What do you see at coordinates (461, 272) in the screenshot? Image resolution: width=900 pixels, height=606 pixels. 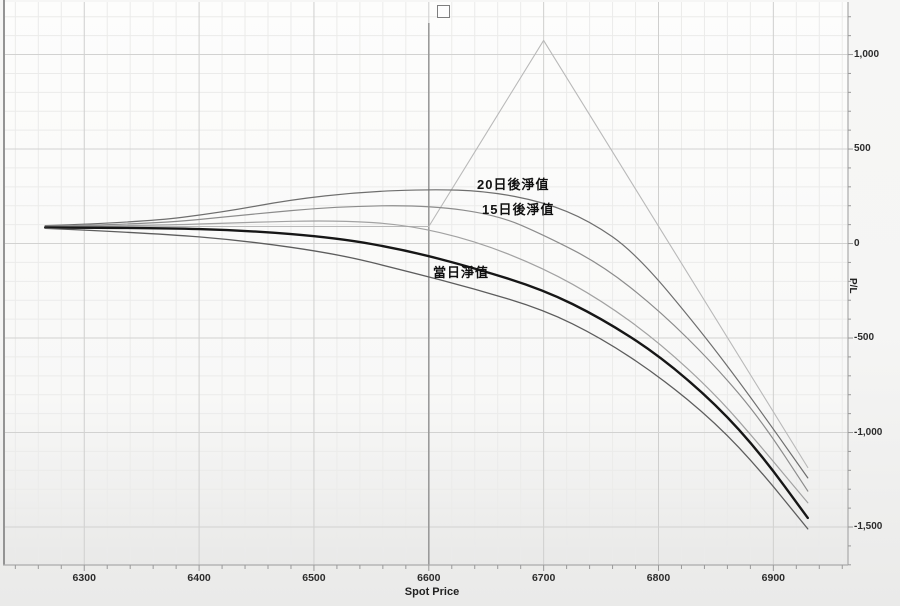 I see `curve-label-today: 當日淨值` at bounding box center [461, 272].